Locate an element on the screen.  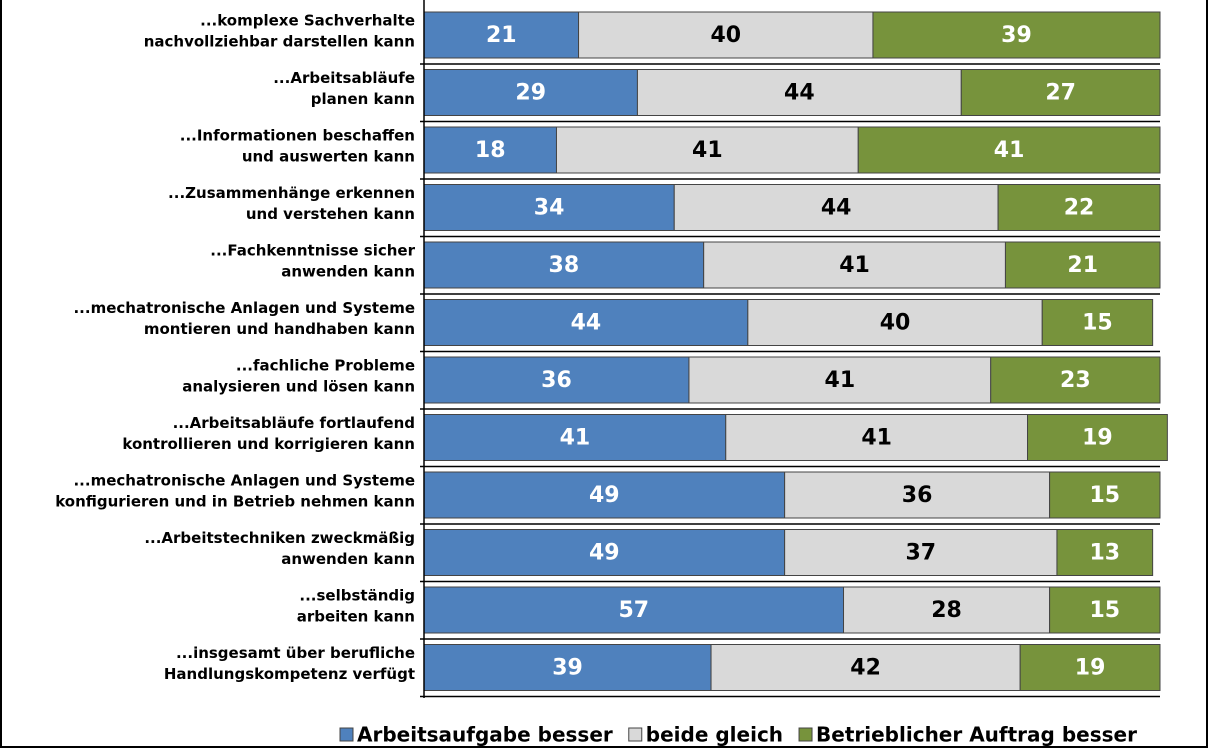
category-label: ...Zusammenhänge erkennen is located at coordinates (291, 193).